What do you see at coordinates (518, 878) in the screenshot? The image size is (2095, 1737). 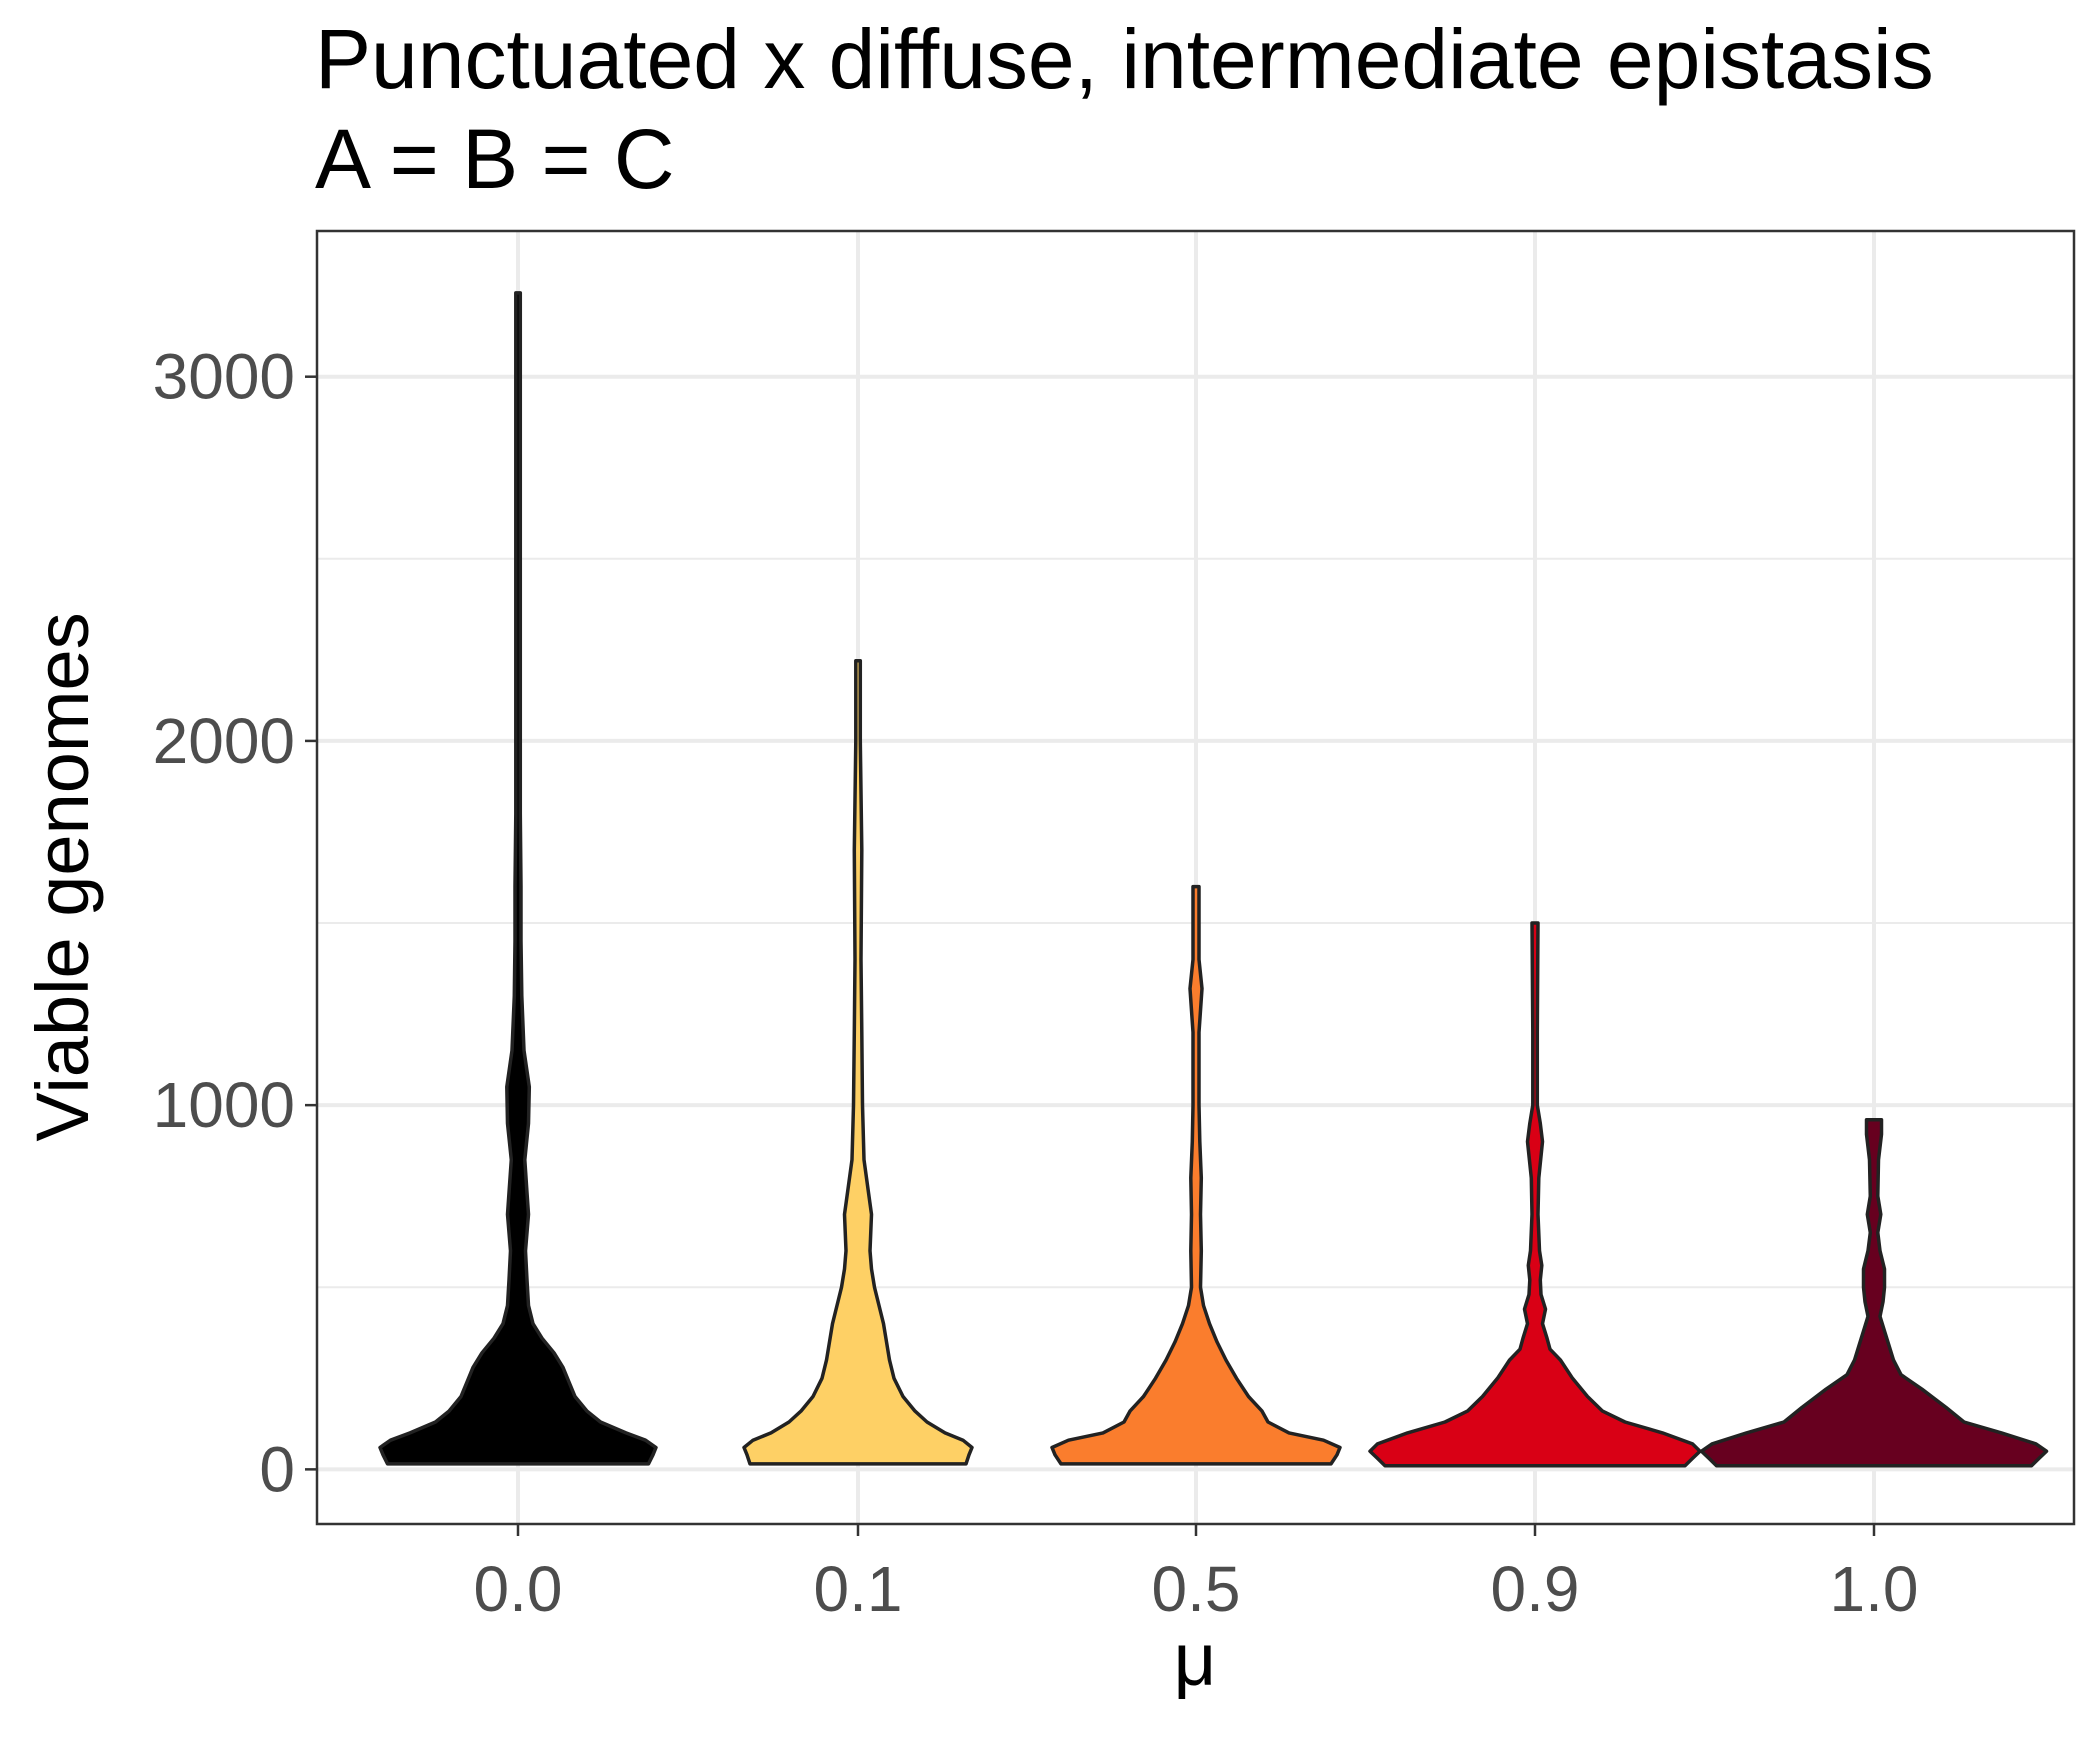 I see `violin-0.0` at bounding box center [518, 878].